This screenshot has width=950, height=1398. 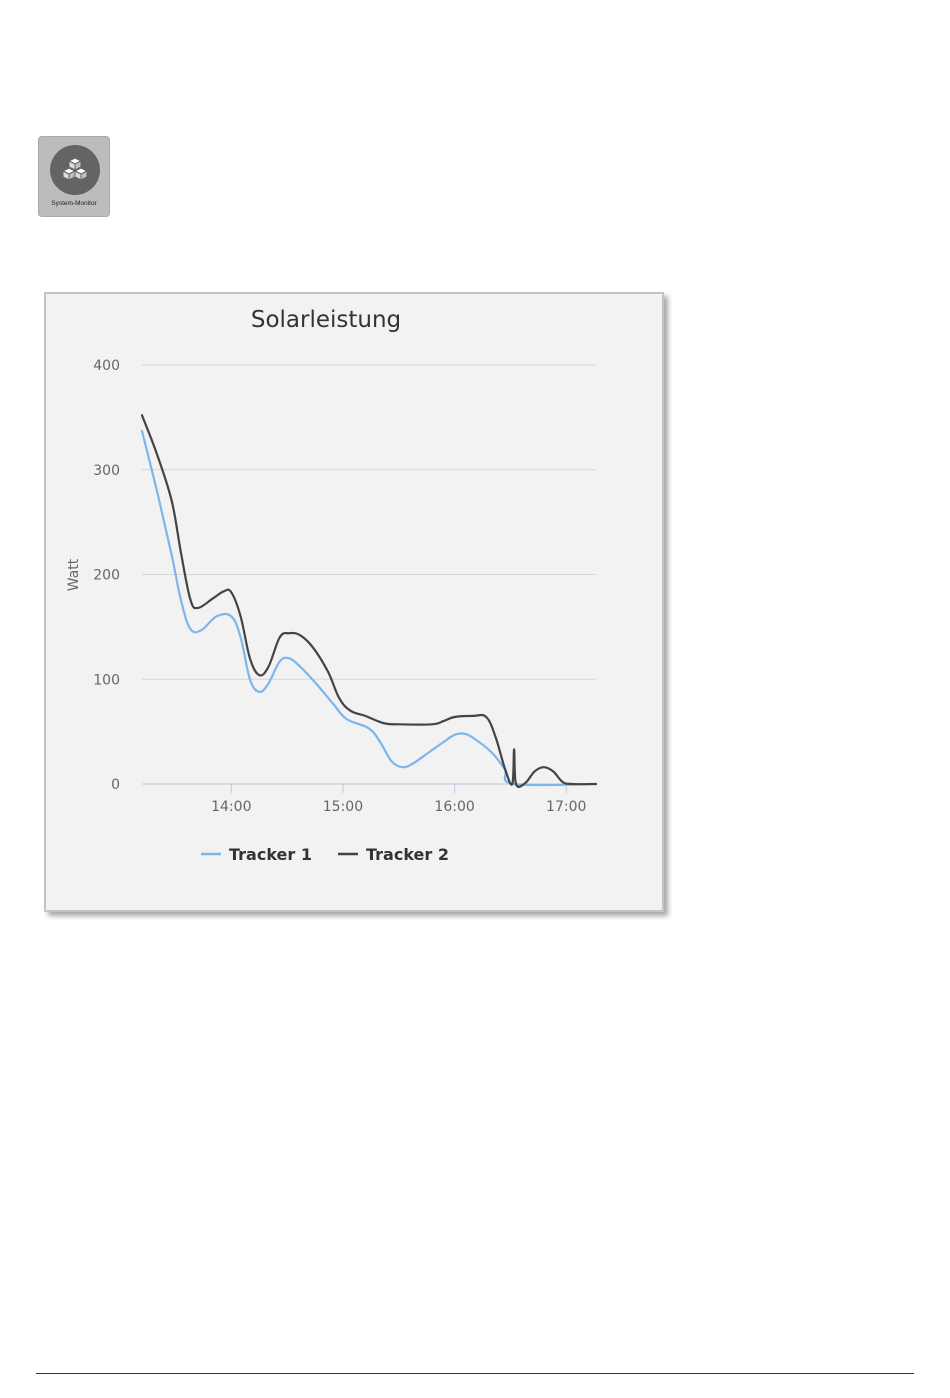 What do you see at coordinates (115, 785) in the screenshot?
I see `y-tick-label: 0` at bounding box center [115, 785].